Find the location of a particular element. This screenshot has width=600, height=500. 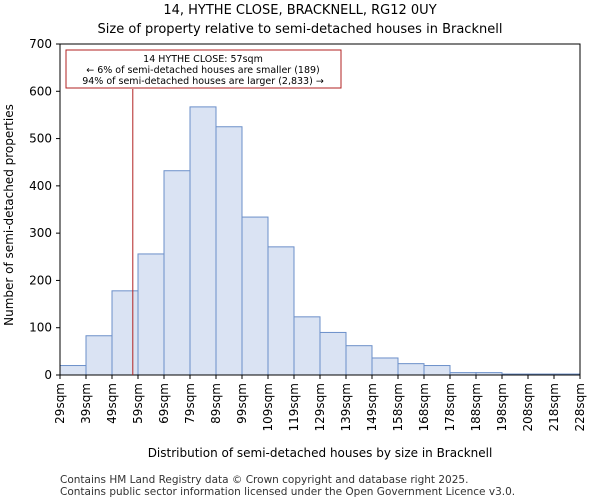

x-tick-label: 109sqm is located at coordinates (268, 407).